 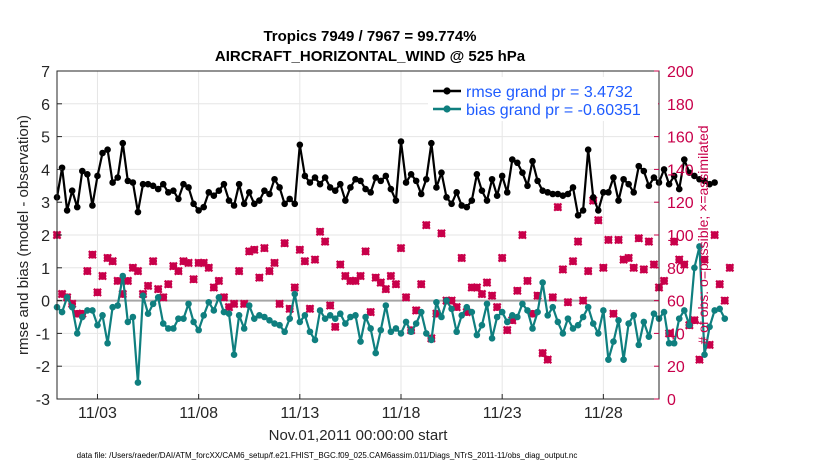 What do you see at coordinates (680, 138) in the screenshot?
I see `y-tick-label-right: 160` at bounding box center [680, 138].